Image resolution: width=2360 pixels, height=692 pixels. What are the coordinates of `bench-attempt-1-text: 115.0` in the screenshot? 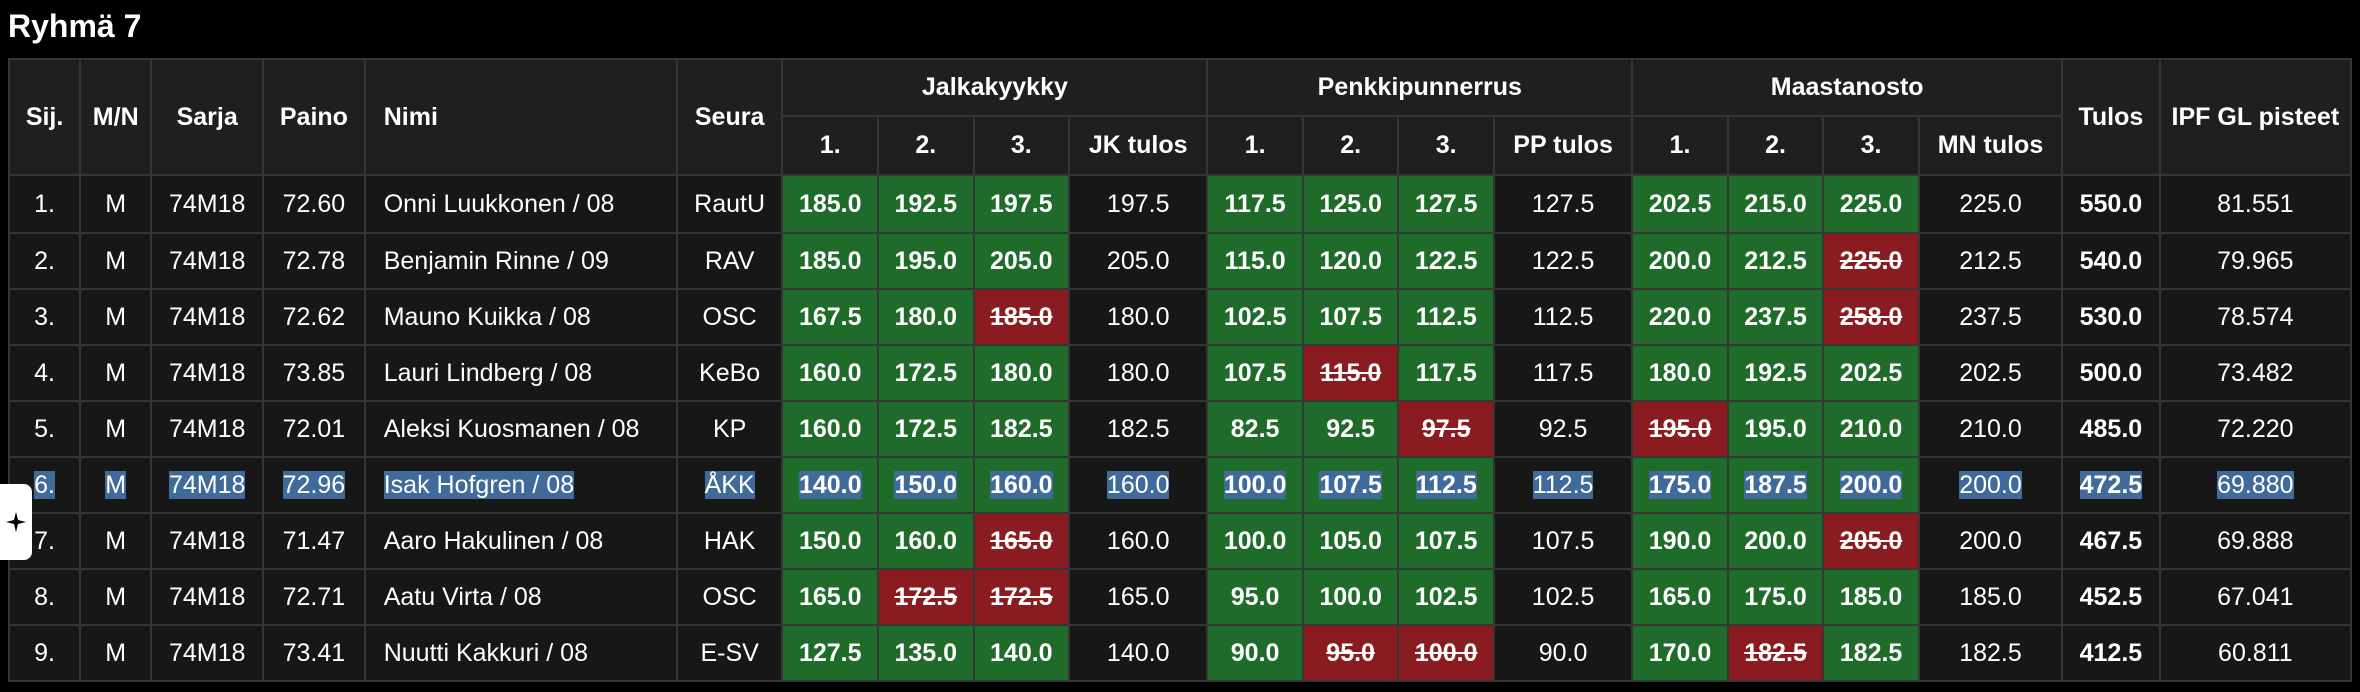 It's located at (1255, 260).